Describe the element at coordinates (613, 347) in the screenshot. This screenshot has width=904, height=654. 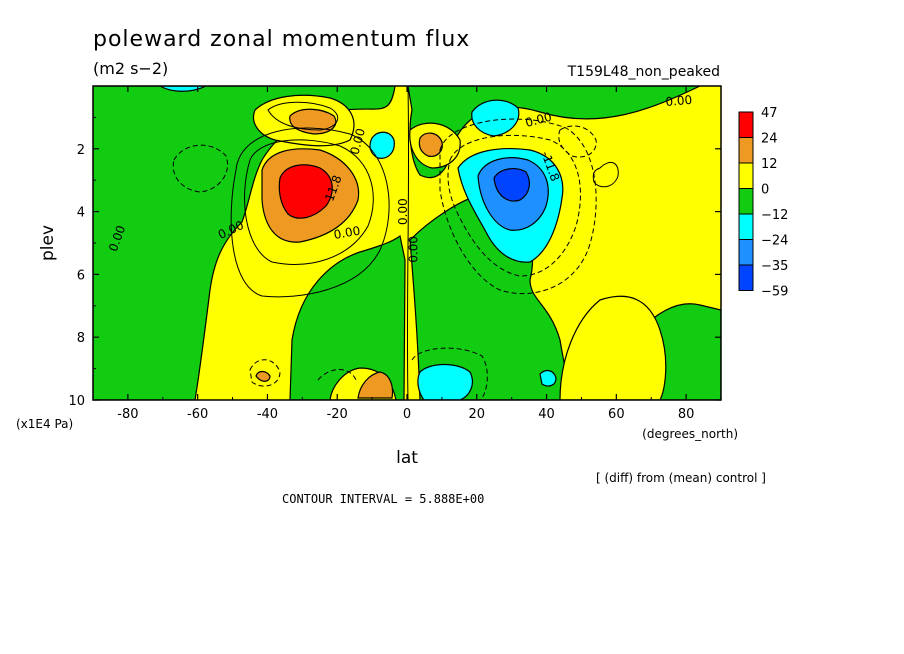
I see `yellow-patch-east` at that location.